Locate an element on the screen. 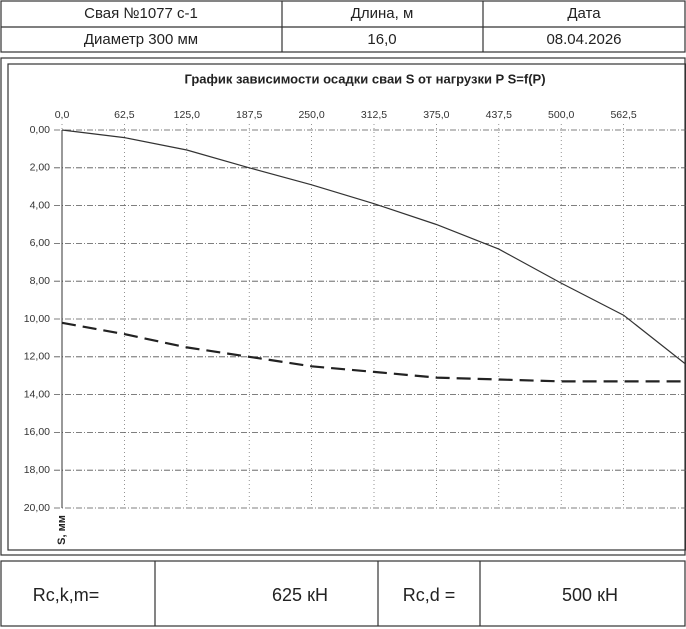  footer-cell: 500 кН is located at coordinates (590, 595).